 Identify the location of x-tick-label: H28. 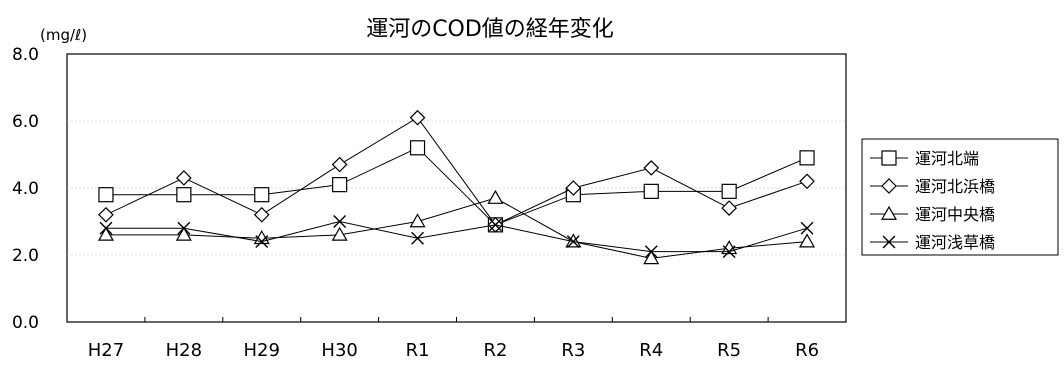
(184, 350).